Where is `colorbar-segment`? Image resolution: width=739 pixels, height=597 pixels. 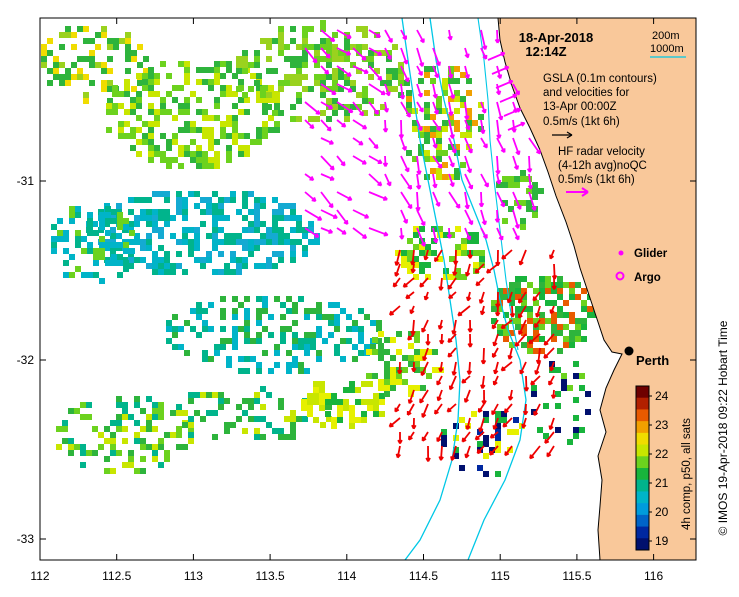
colorbar-segment is located at coordinates (642, 392).